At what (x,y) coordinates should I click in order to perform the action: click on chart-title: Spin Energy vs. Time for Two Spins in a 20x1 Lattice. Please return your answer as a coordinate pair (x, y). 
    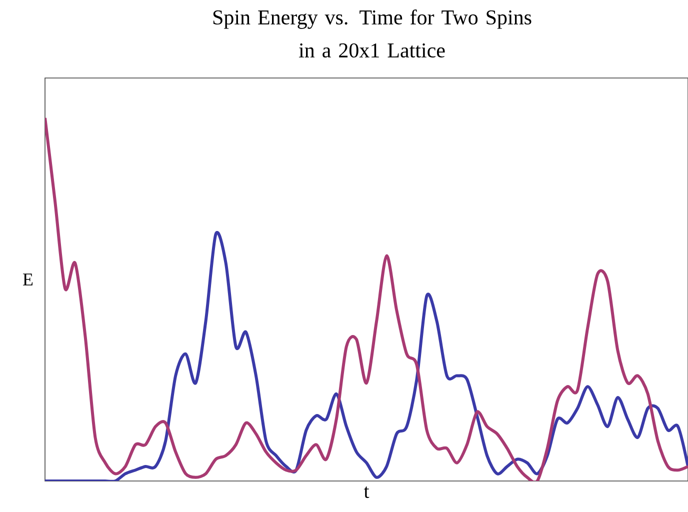
    Looking at the image, I should click on (372, 34).